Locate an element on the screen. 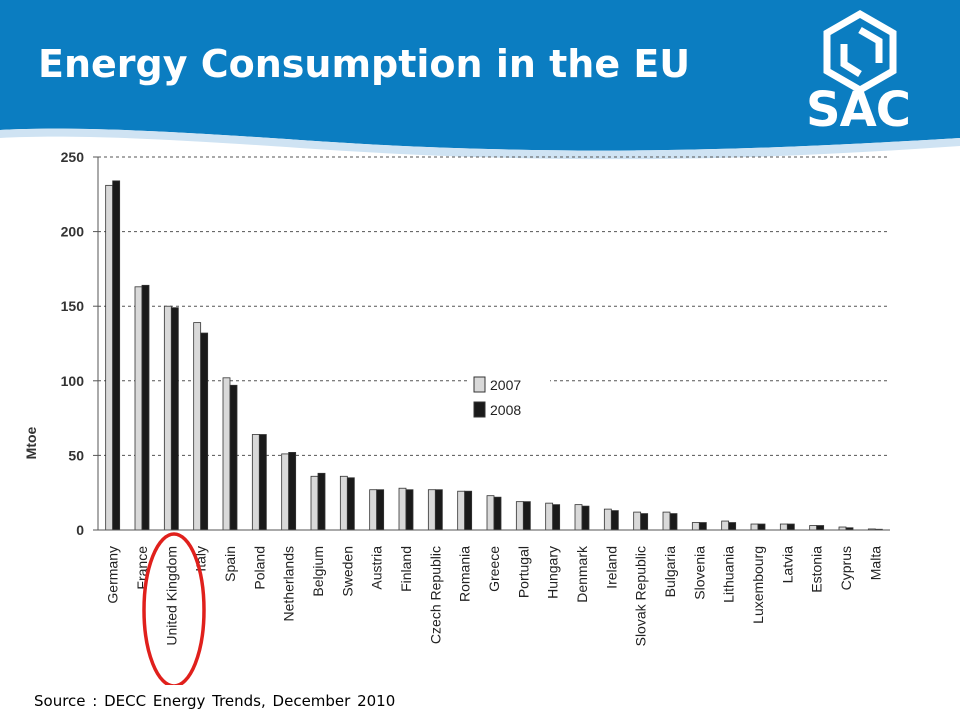  bar-2007-netherlands is located at coordinates (285, 492).